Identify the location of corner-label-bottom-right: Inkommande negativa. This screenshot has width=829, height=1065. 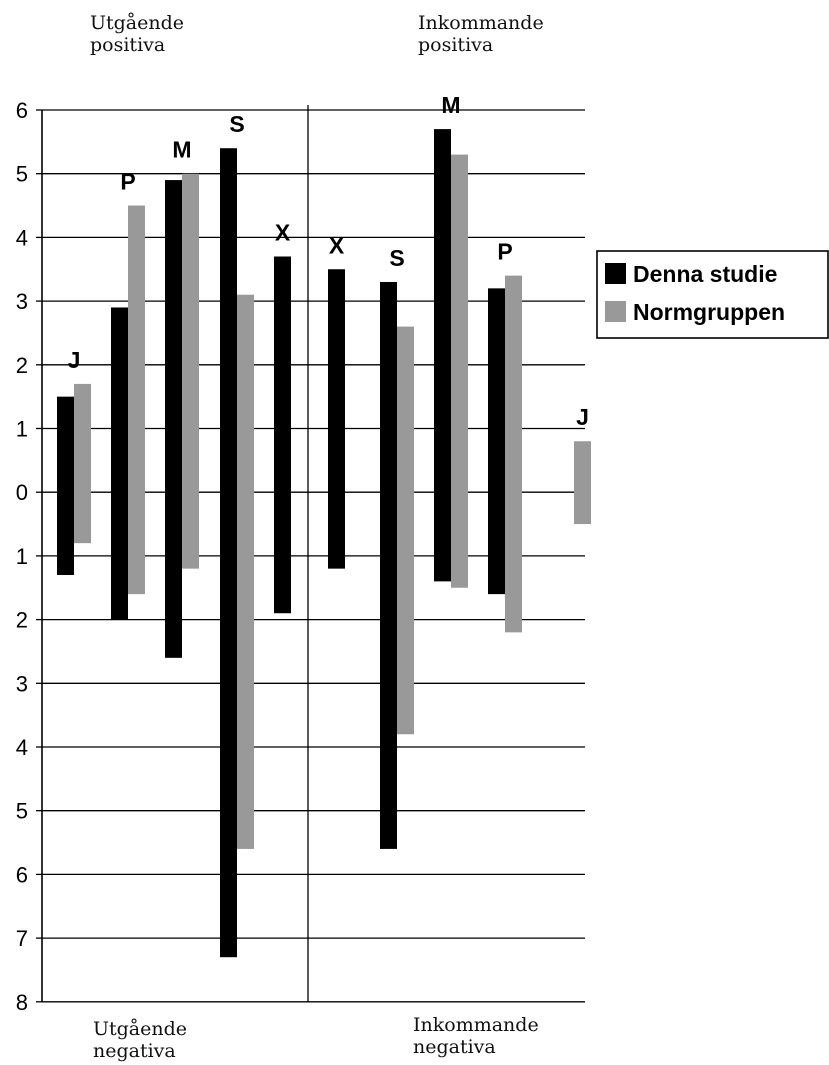
(476, 1036).